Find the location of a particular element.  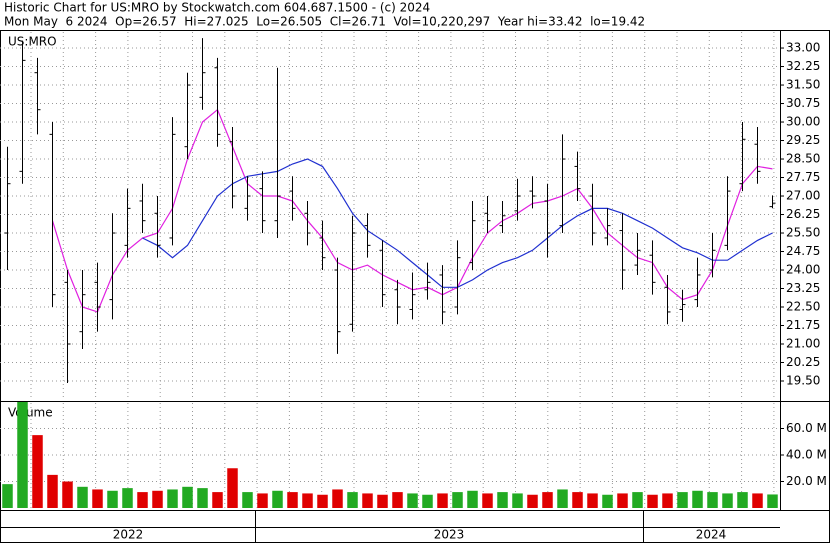

y-tick-label: 30.00 is located at coordinates (803, 122).